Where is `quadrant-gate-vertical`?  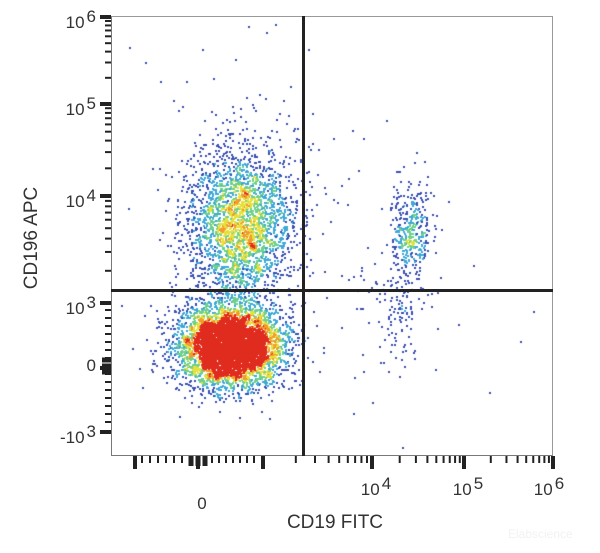 quadrant-gate-vertical is located at coordinates (303, 236).